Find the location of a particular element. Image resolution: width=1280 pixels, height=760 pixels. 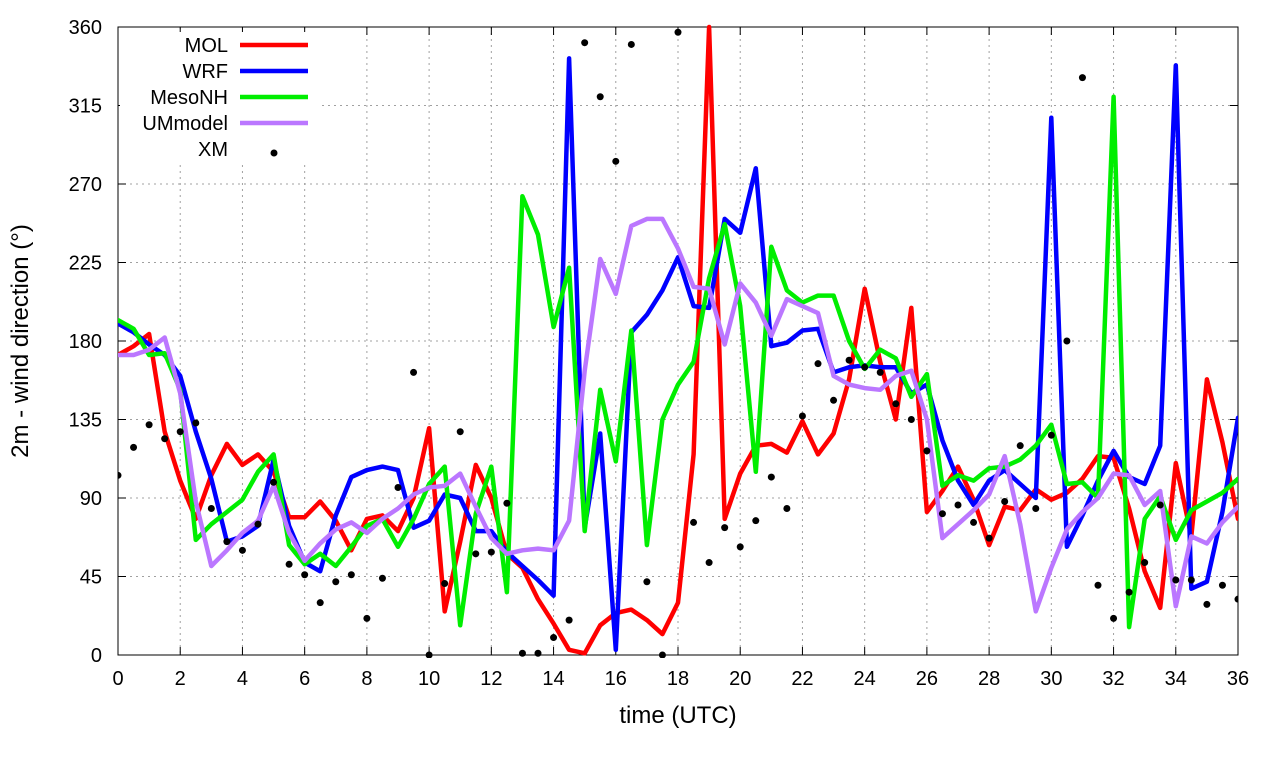

y-tick-label: 225 is located at coordinates (85, 264).